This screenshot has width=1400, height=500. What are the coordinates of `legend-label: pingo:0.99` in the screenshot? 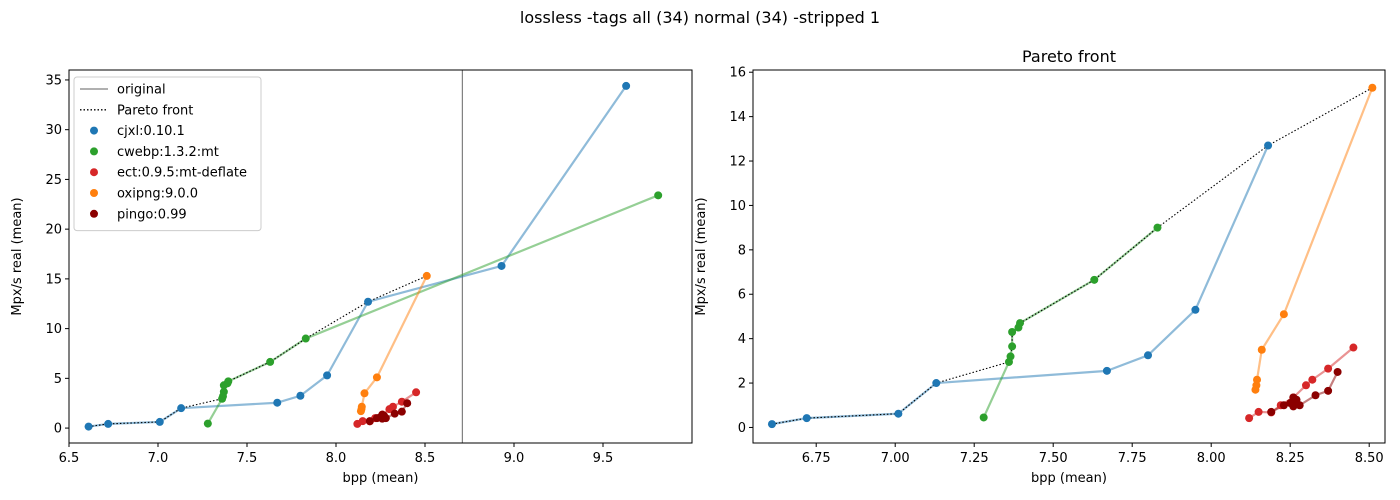 It's located at (152, 214).